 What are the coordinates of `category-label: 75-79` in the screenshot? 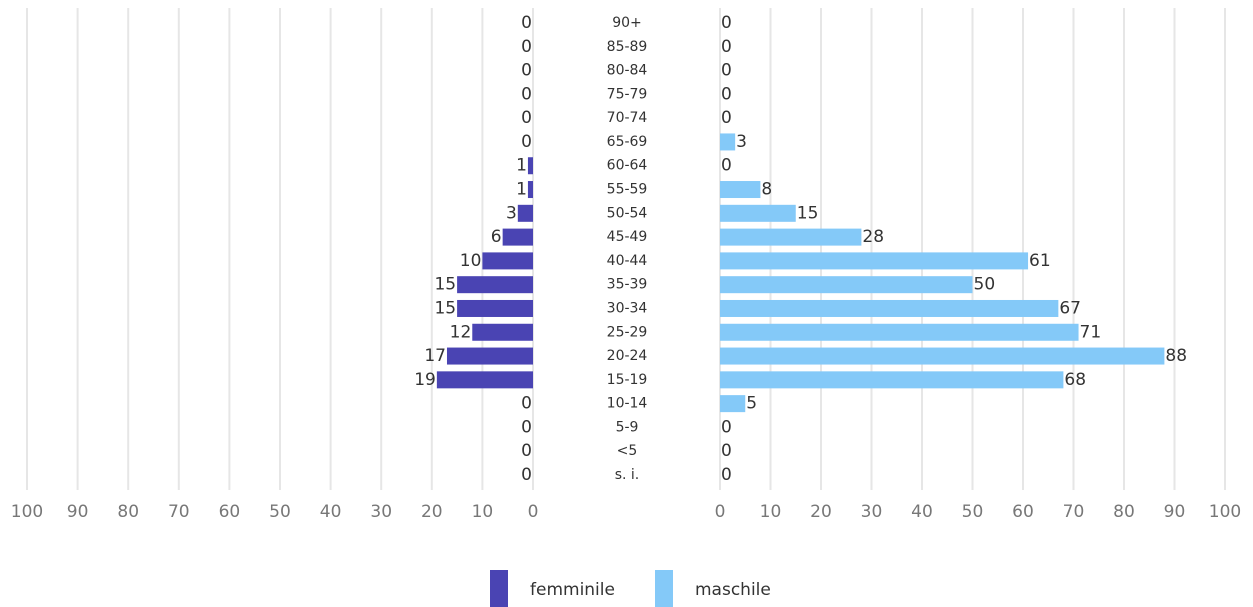 It's located at (627, 94).